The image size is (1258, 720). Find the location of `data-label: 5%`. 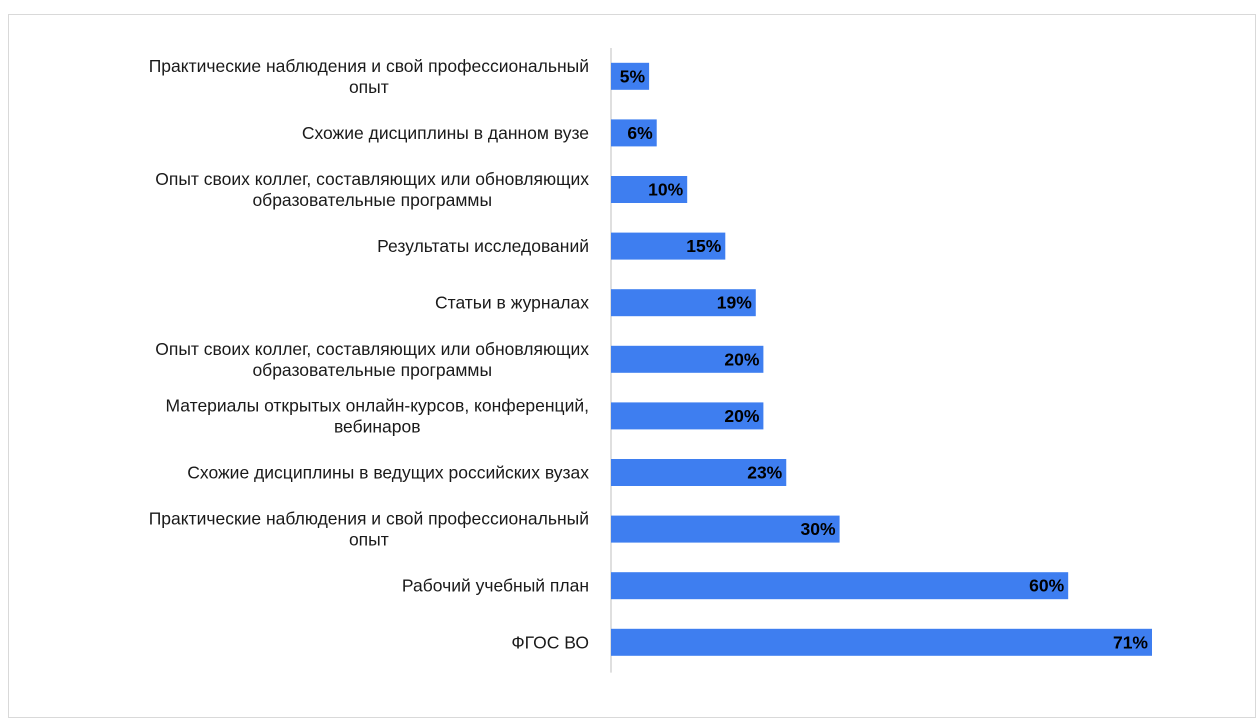

data-label: 5% is located at coordinates (633, 76).